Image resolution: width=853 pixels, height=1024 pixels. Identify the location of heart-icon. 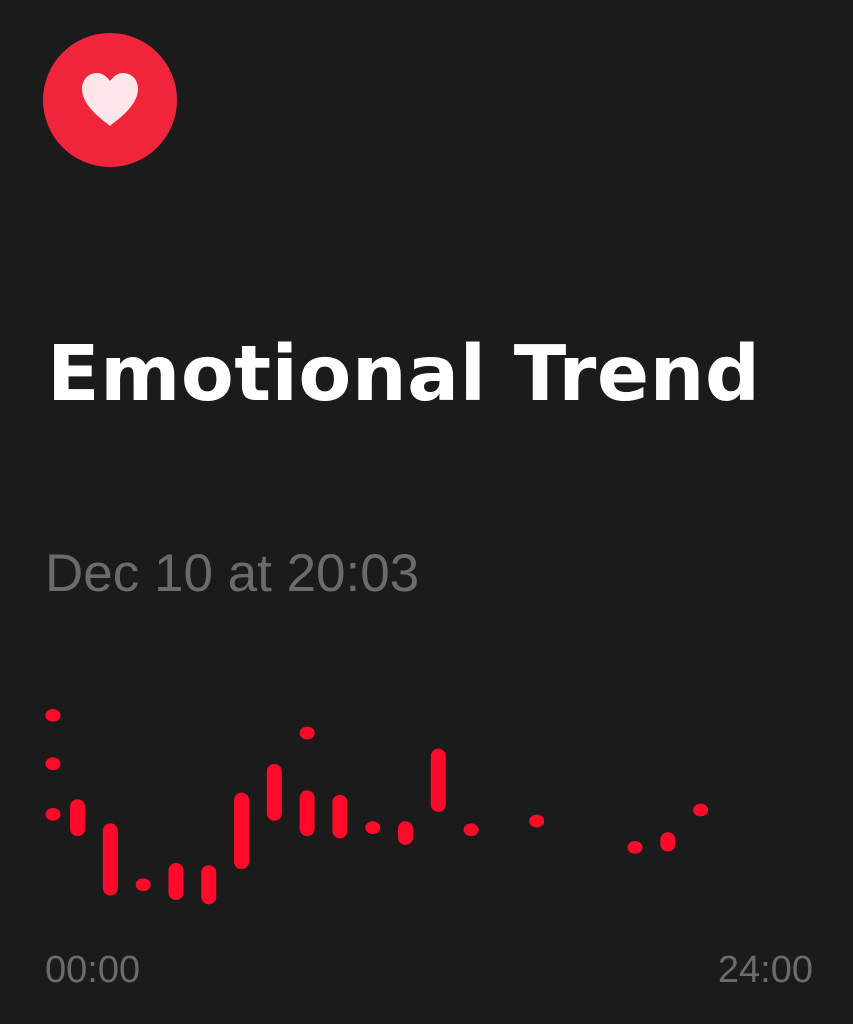
(110, 99).